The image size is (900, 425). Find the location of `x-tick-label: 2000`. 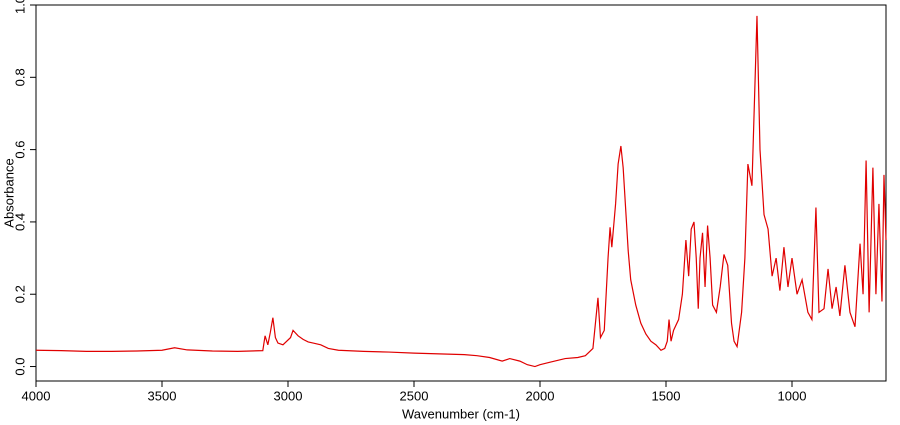

x-tick-label: 2000 is located at coordinates (540, 395).